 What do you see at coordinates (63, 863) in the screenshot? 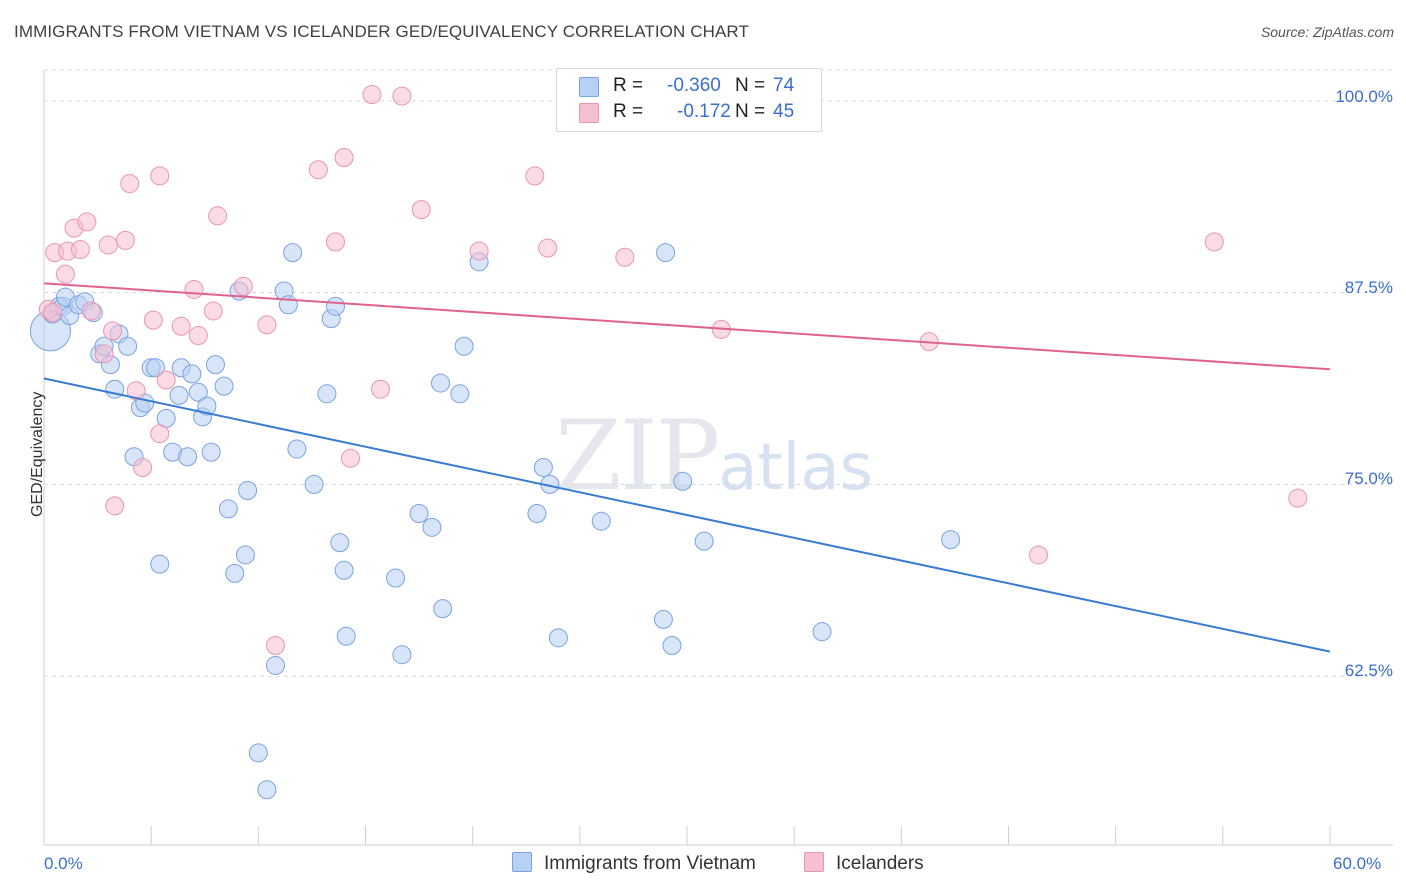
I see `x-tick-label-min: 0.0%` at bounding box center [63, 863].